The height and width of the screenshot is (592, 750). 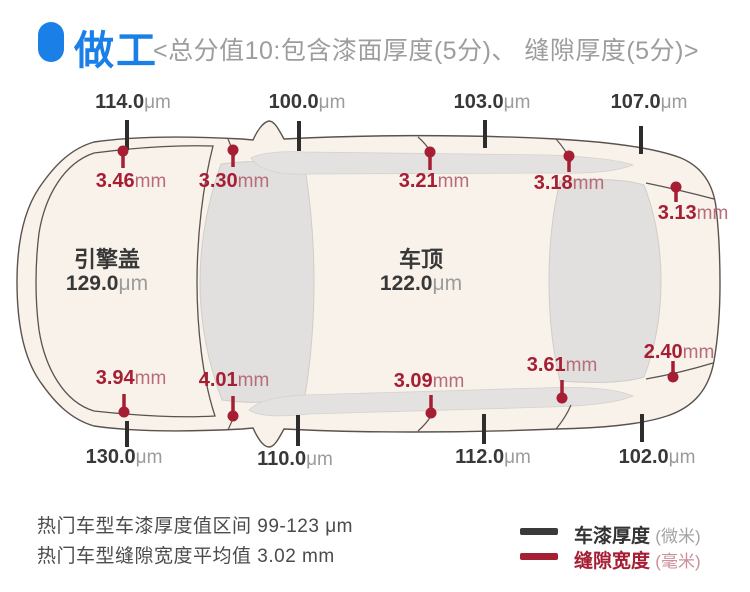 I want to click on section-marker-icon, so click(x=51, y=42).